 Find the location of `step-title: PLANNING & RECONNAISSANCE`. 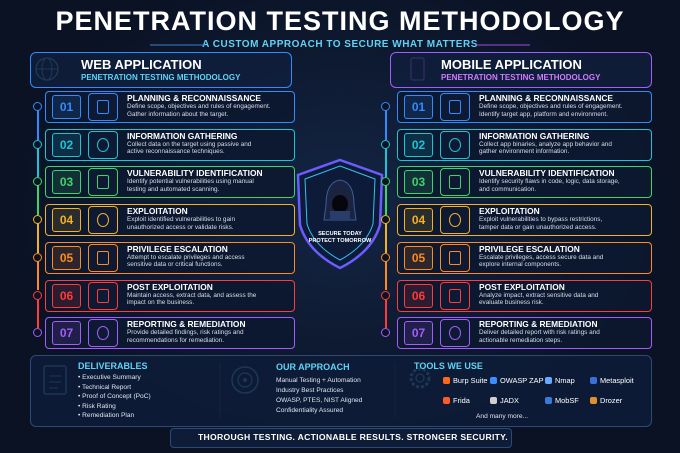

step-title: PLANNING & RECONNAISSANCE is located at coordinates (194, 98).